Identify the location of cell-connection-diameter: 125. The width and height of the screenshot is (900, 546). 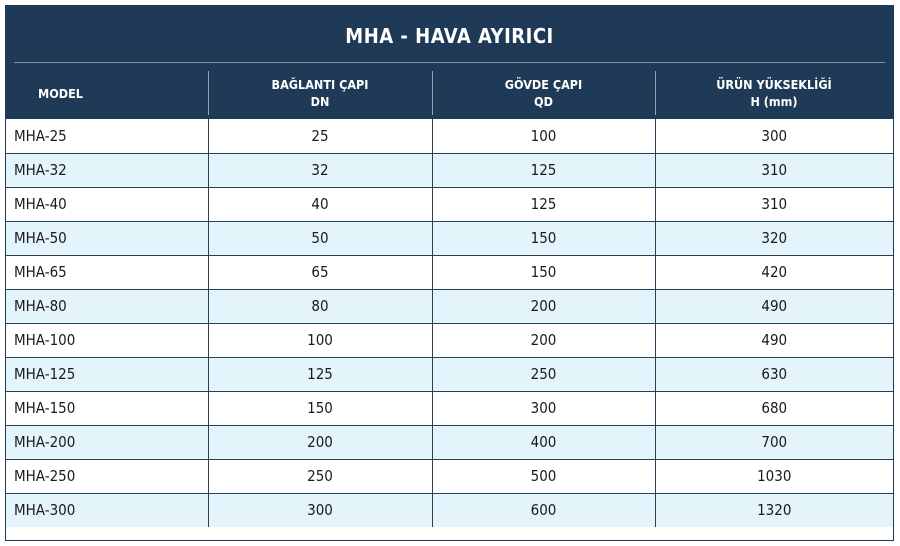
(320, 374).